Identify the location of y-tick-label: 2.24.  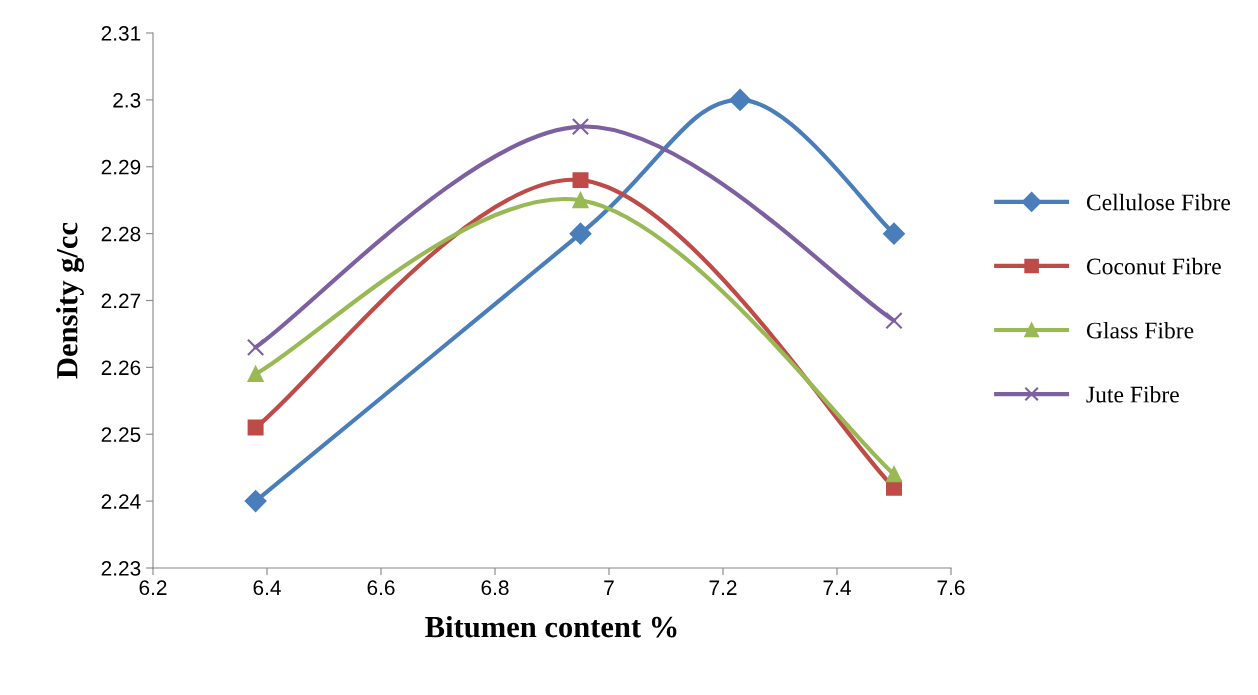
(121, 501).